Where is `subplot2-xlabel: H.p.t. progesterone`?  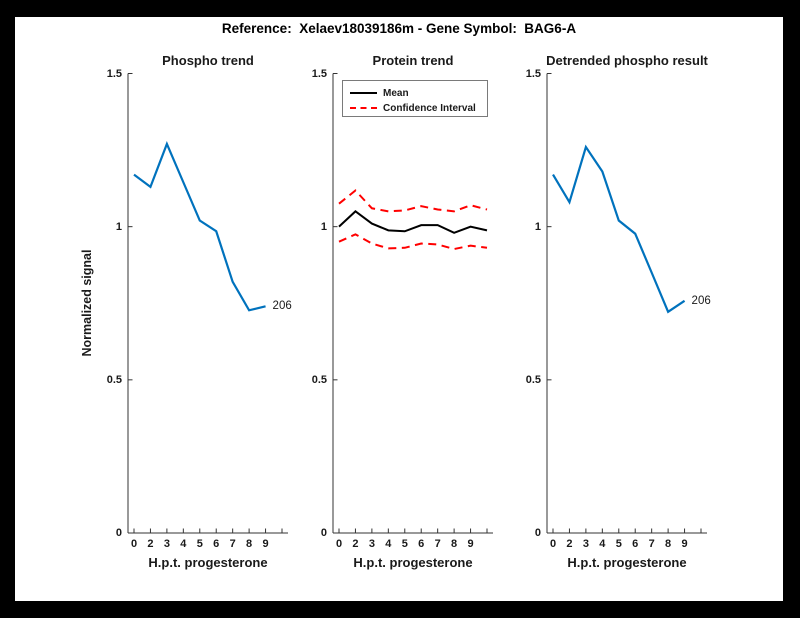
subplot2-xlabel: H.p.t. progesterone is located at coordinates (413, 562).